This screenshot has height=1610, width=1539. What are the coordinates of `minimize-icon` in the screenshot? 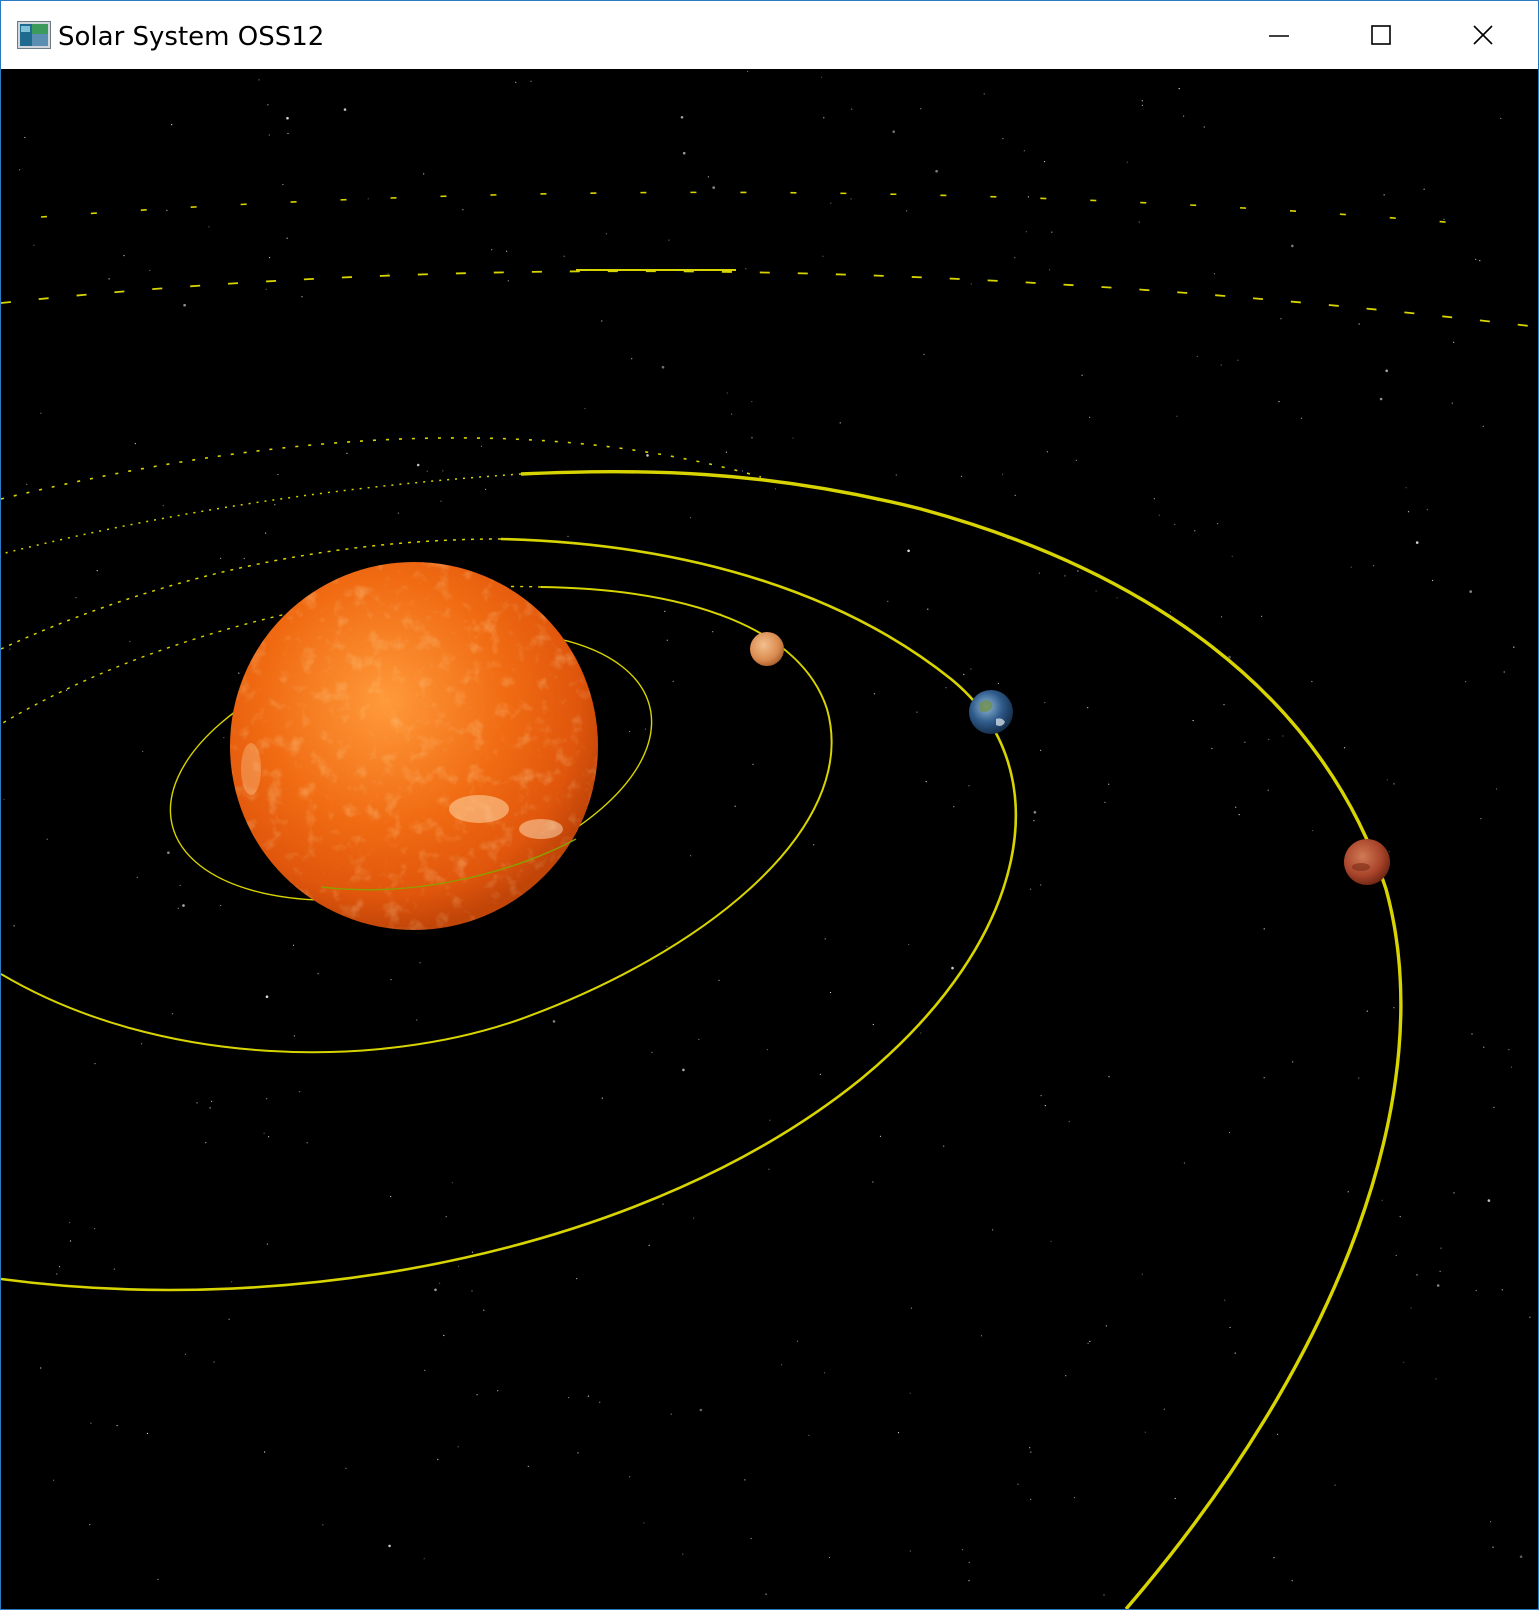 It's located at (1279, 36).